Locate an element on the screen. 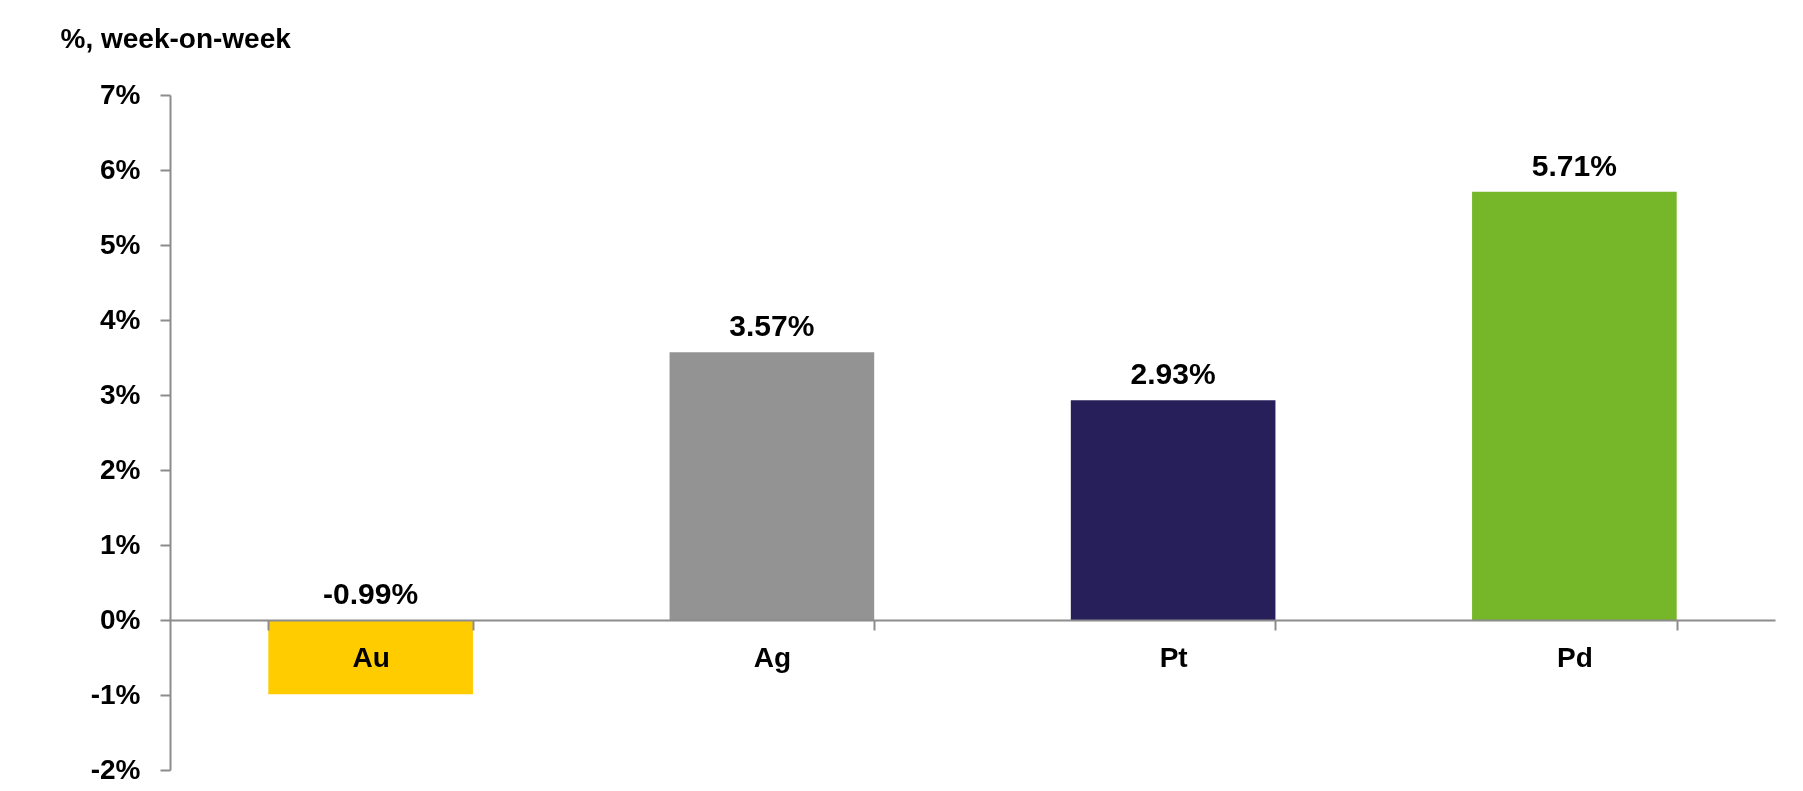 This screenshot has height=791, width=1803. y-tick-label: 0% is located at coordinates (120, 619).